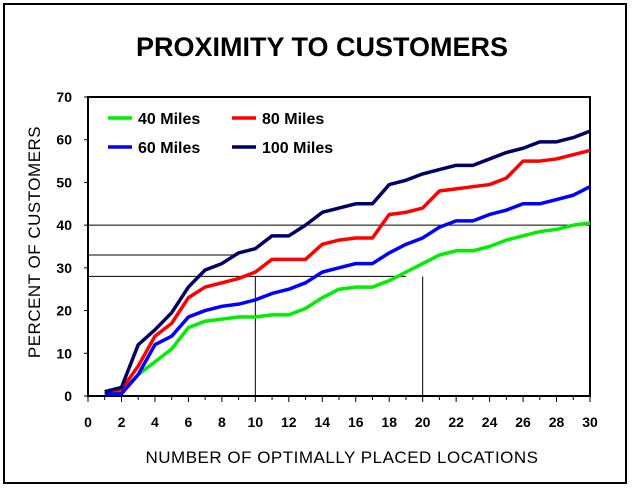 This screenshot has width=634, height=491. What do you see at coordinates (169, 148) in the screenshot?
I see `legend-label: 60 Miles` at bounding box center [169, 148].